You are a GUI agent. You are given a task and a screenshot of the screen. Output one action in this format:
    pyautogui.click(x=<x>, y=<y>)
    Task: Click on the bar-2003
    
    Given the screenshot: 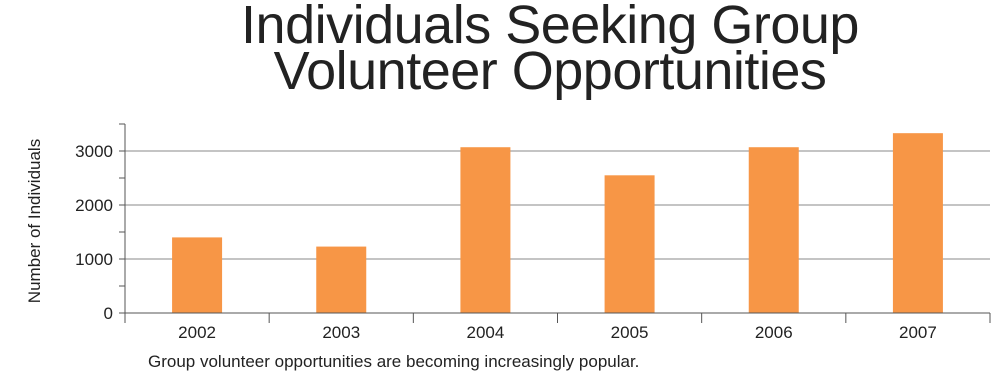 What is the action you would take?
    pyautogui.click(x=341, y=279)
    